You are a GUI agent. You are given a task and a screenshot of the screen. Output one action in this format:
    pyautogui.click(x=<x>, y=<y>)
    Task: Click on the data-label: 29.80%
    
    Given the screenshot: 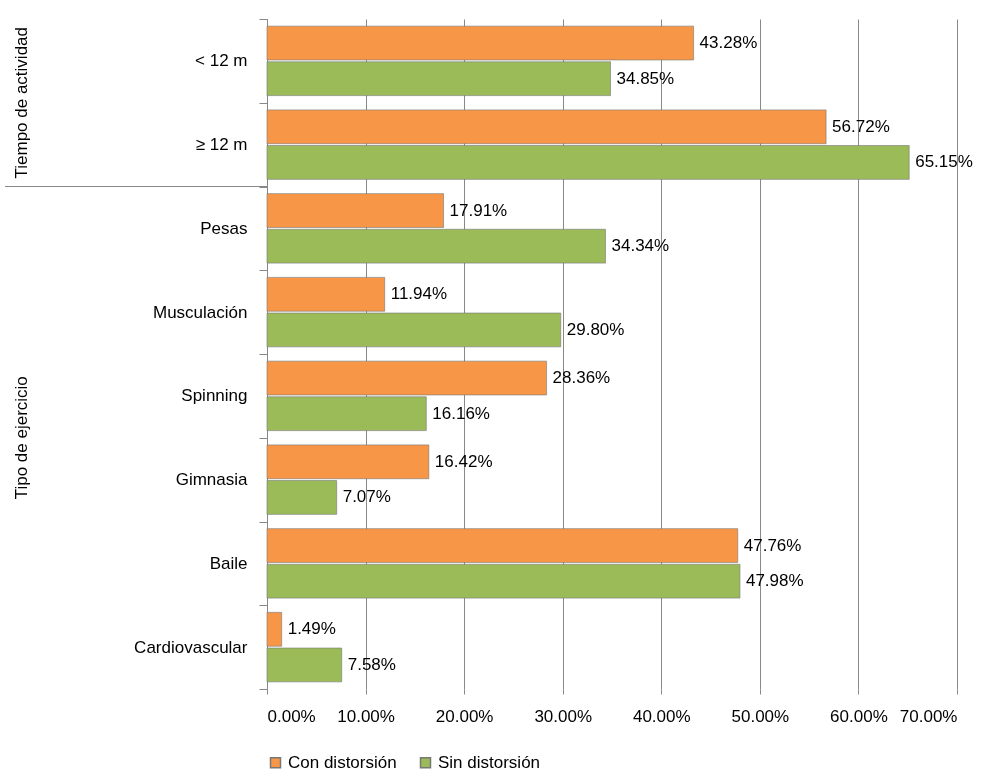 What is the action you would take?
    pyautogui.click(x=595, y=329)
    